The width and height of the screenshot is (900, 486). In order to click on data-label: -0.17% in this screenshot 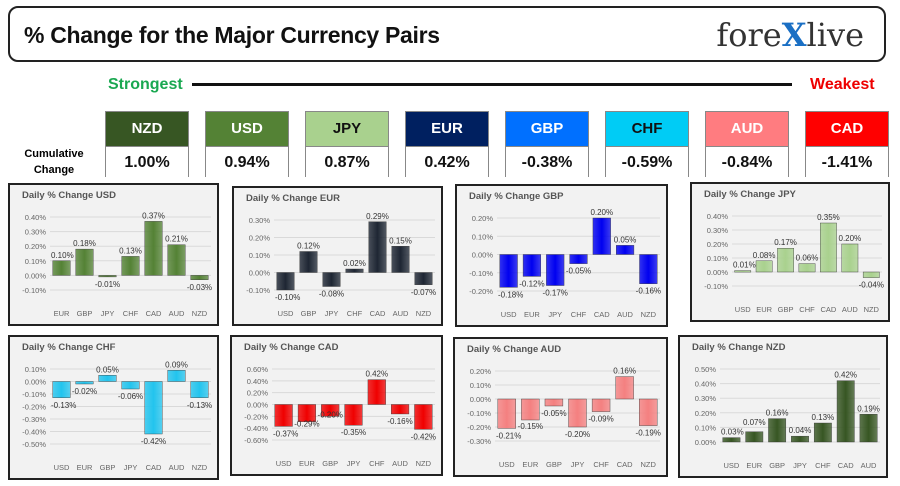, I will do `click(555, 293)`.